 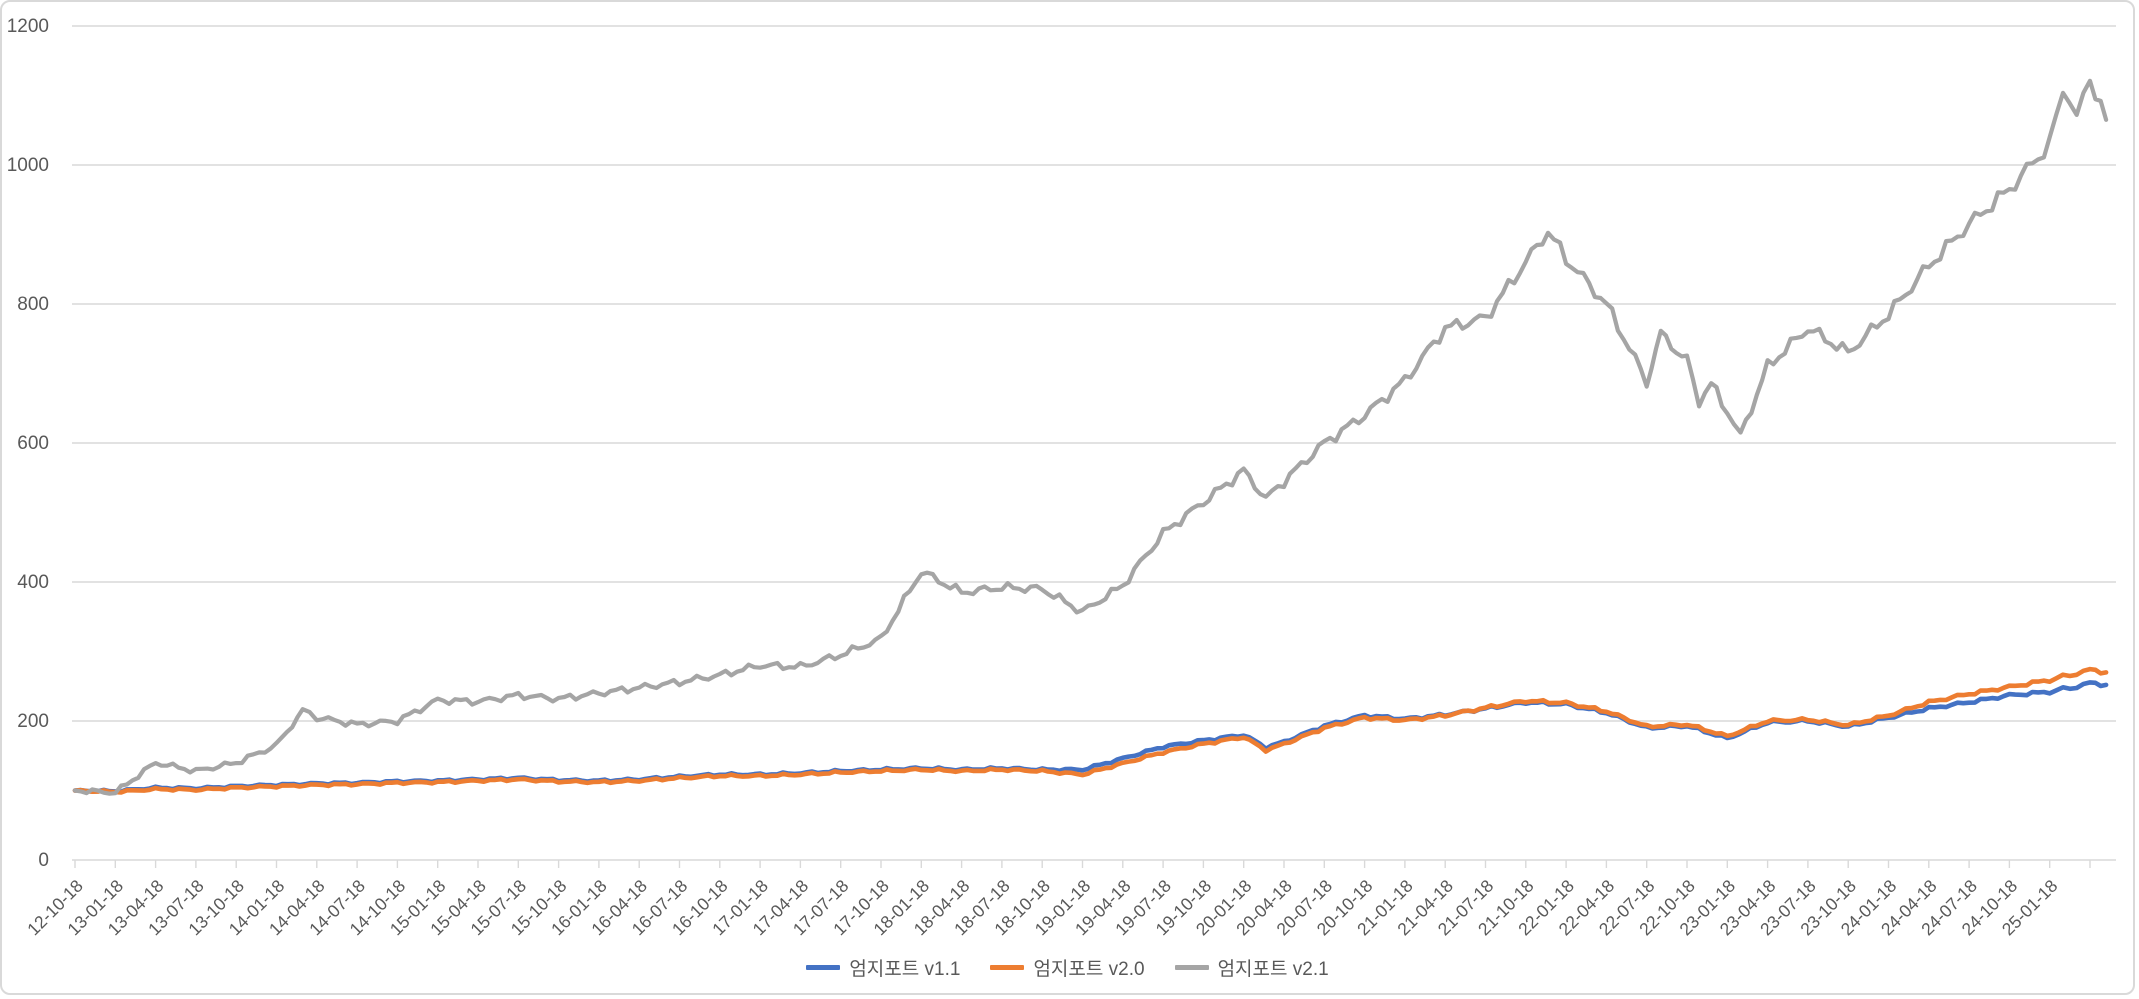 What do you see at coordinates (33, 443) in the screenshot?
I see `y-axis-label: 600` at bounding box center [33, 443].